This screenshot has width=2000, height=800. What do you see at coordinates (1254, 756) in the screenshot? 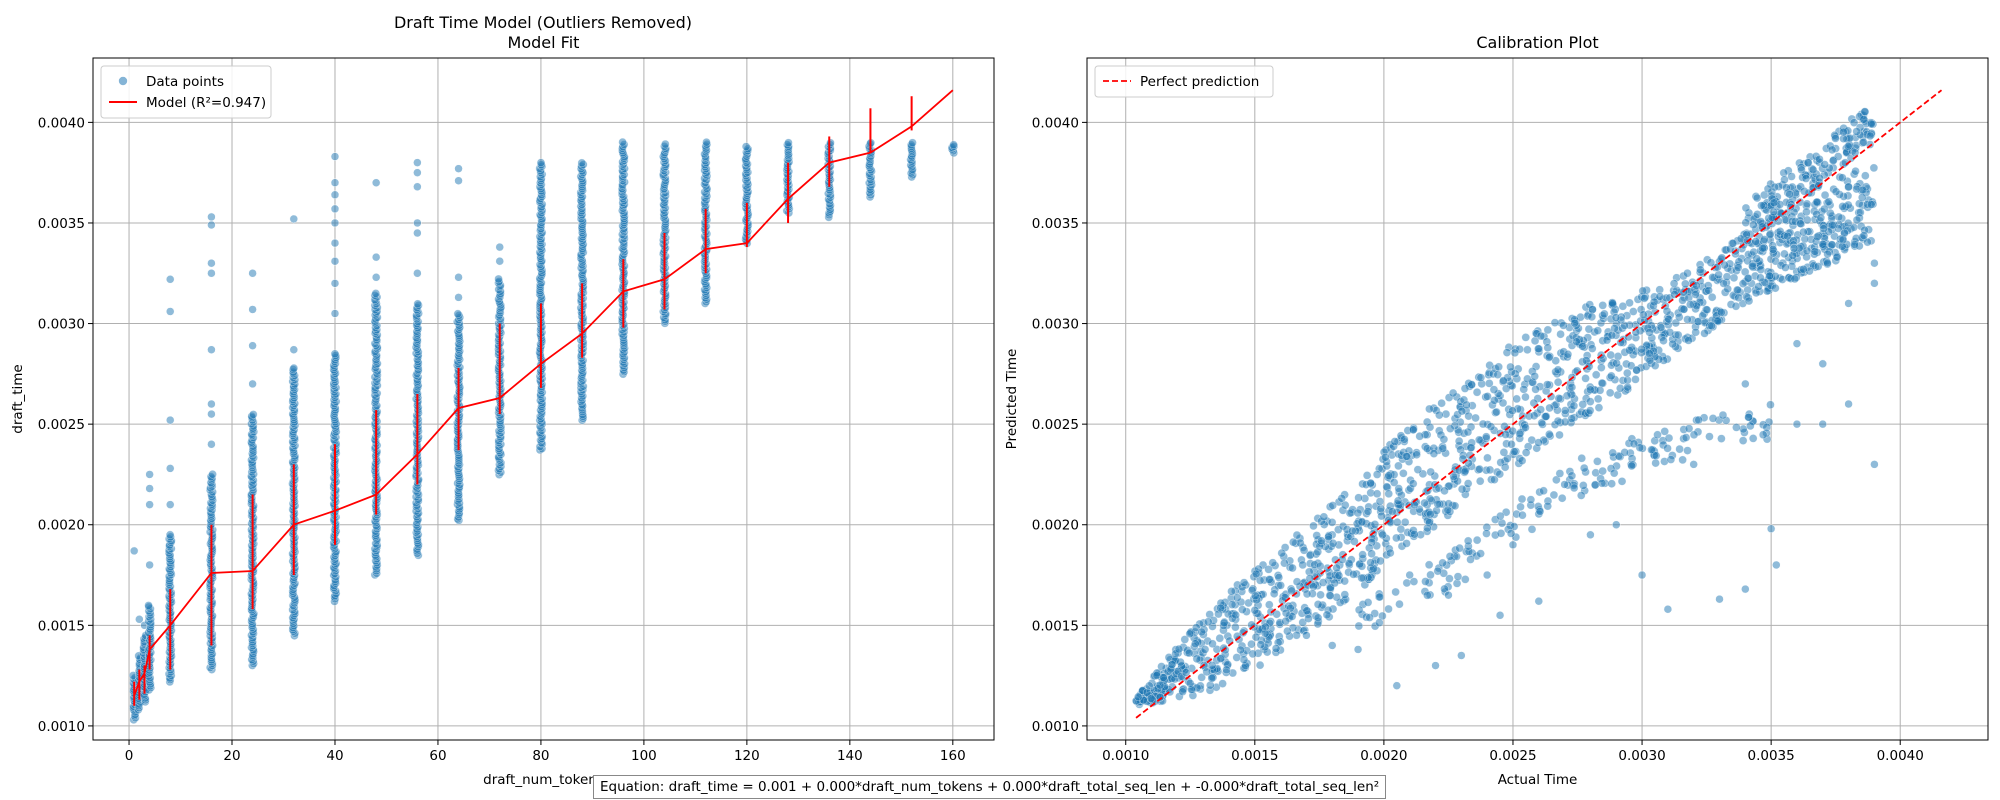
I see `x-tick-label: 0.0015` at bounding box center [1254, 756].